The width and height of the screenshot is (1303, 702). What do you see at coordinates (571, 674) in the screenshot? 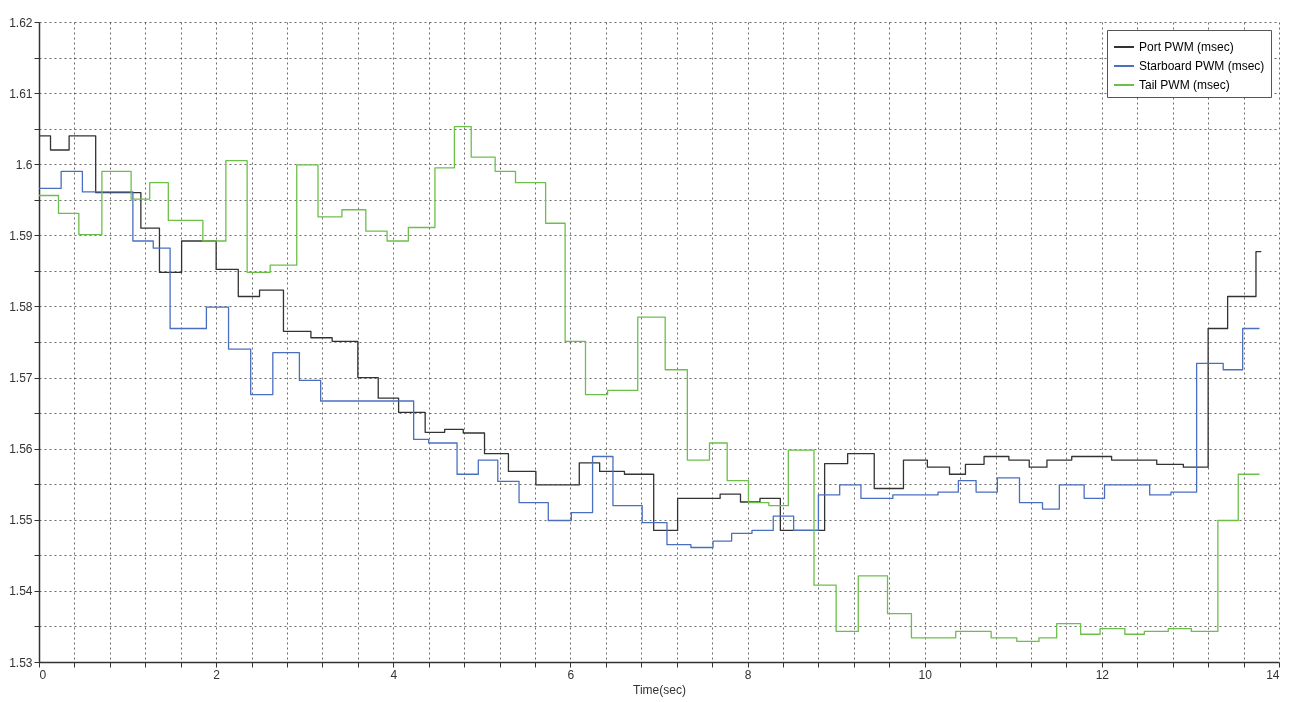
I see `x-tick-label: 6` at bounding box center [571, 674].